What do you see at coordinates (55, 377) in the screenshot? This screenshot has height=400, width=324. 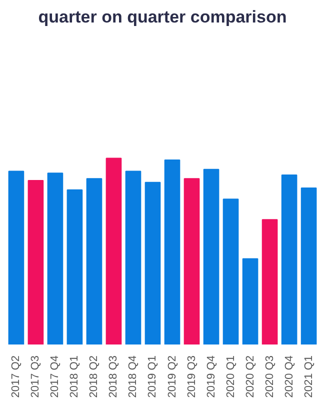 I see `x-tick-label: 2017 Q4` at bounding box center [55, 377].